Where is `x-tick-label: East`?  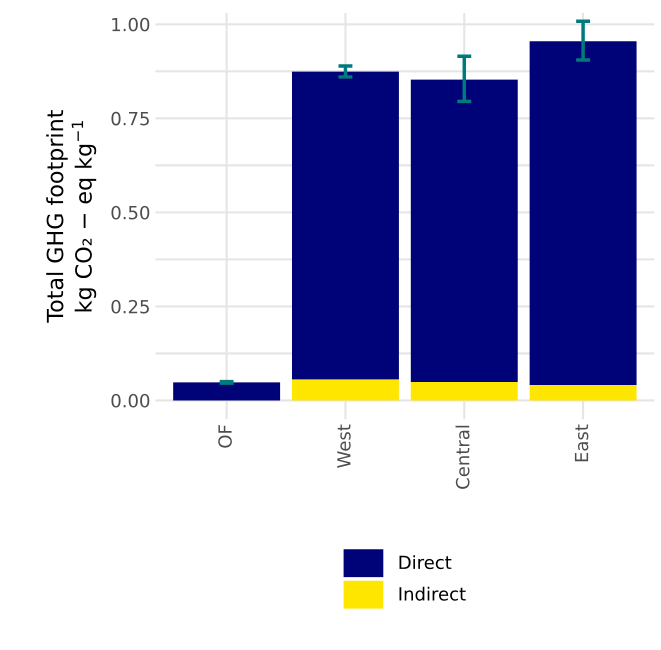 x-tick-label: East is located at coordinates (581, 443).